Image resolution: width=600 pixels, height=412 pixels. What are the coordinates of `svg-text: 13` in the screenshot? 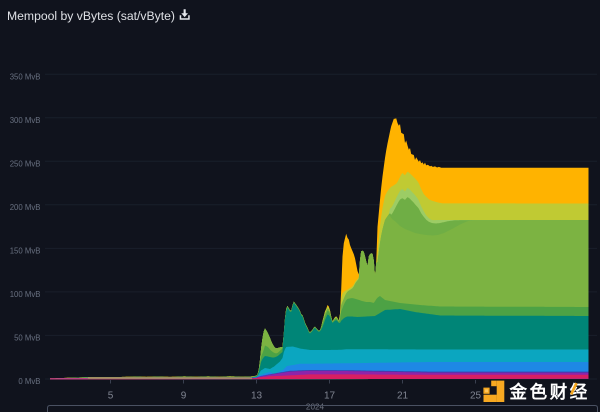 It's located at (257, 396).